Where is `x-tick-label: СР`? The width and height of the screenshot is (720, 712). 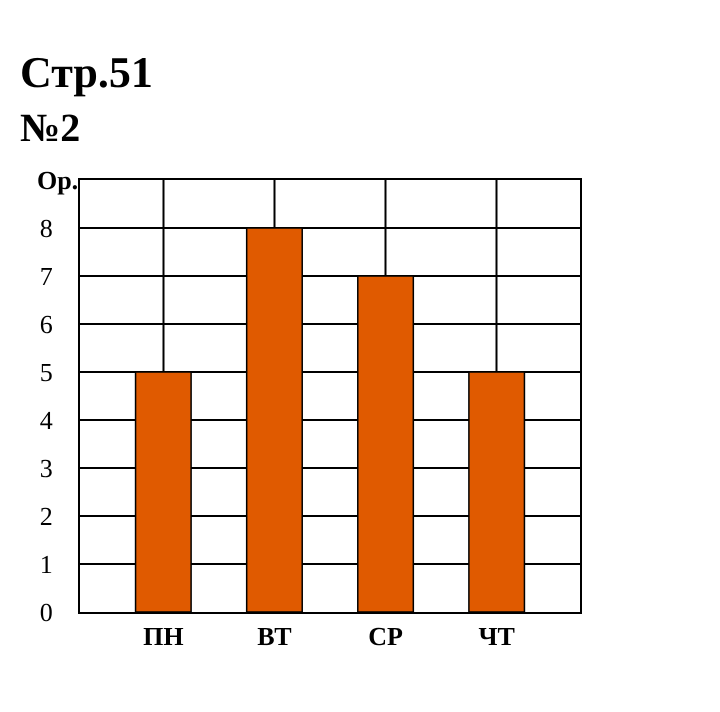 x-tick-label: СР is located at coordinates (385, 637).